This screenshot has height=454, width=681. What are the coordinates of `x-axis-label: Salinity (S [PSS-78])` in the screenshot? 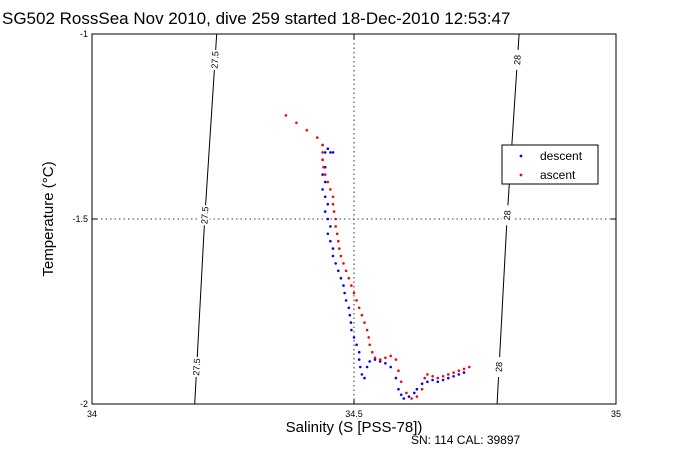 It's located at (354, 427).